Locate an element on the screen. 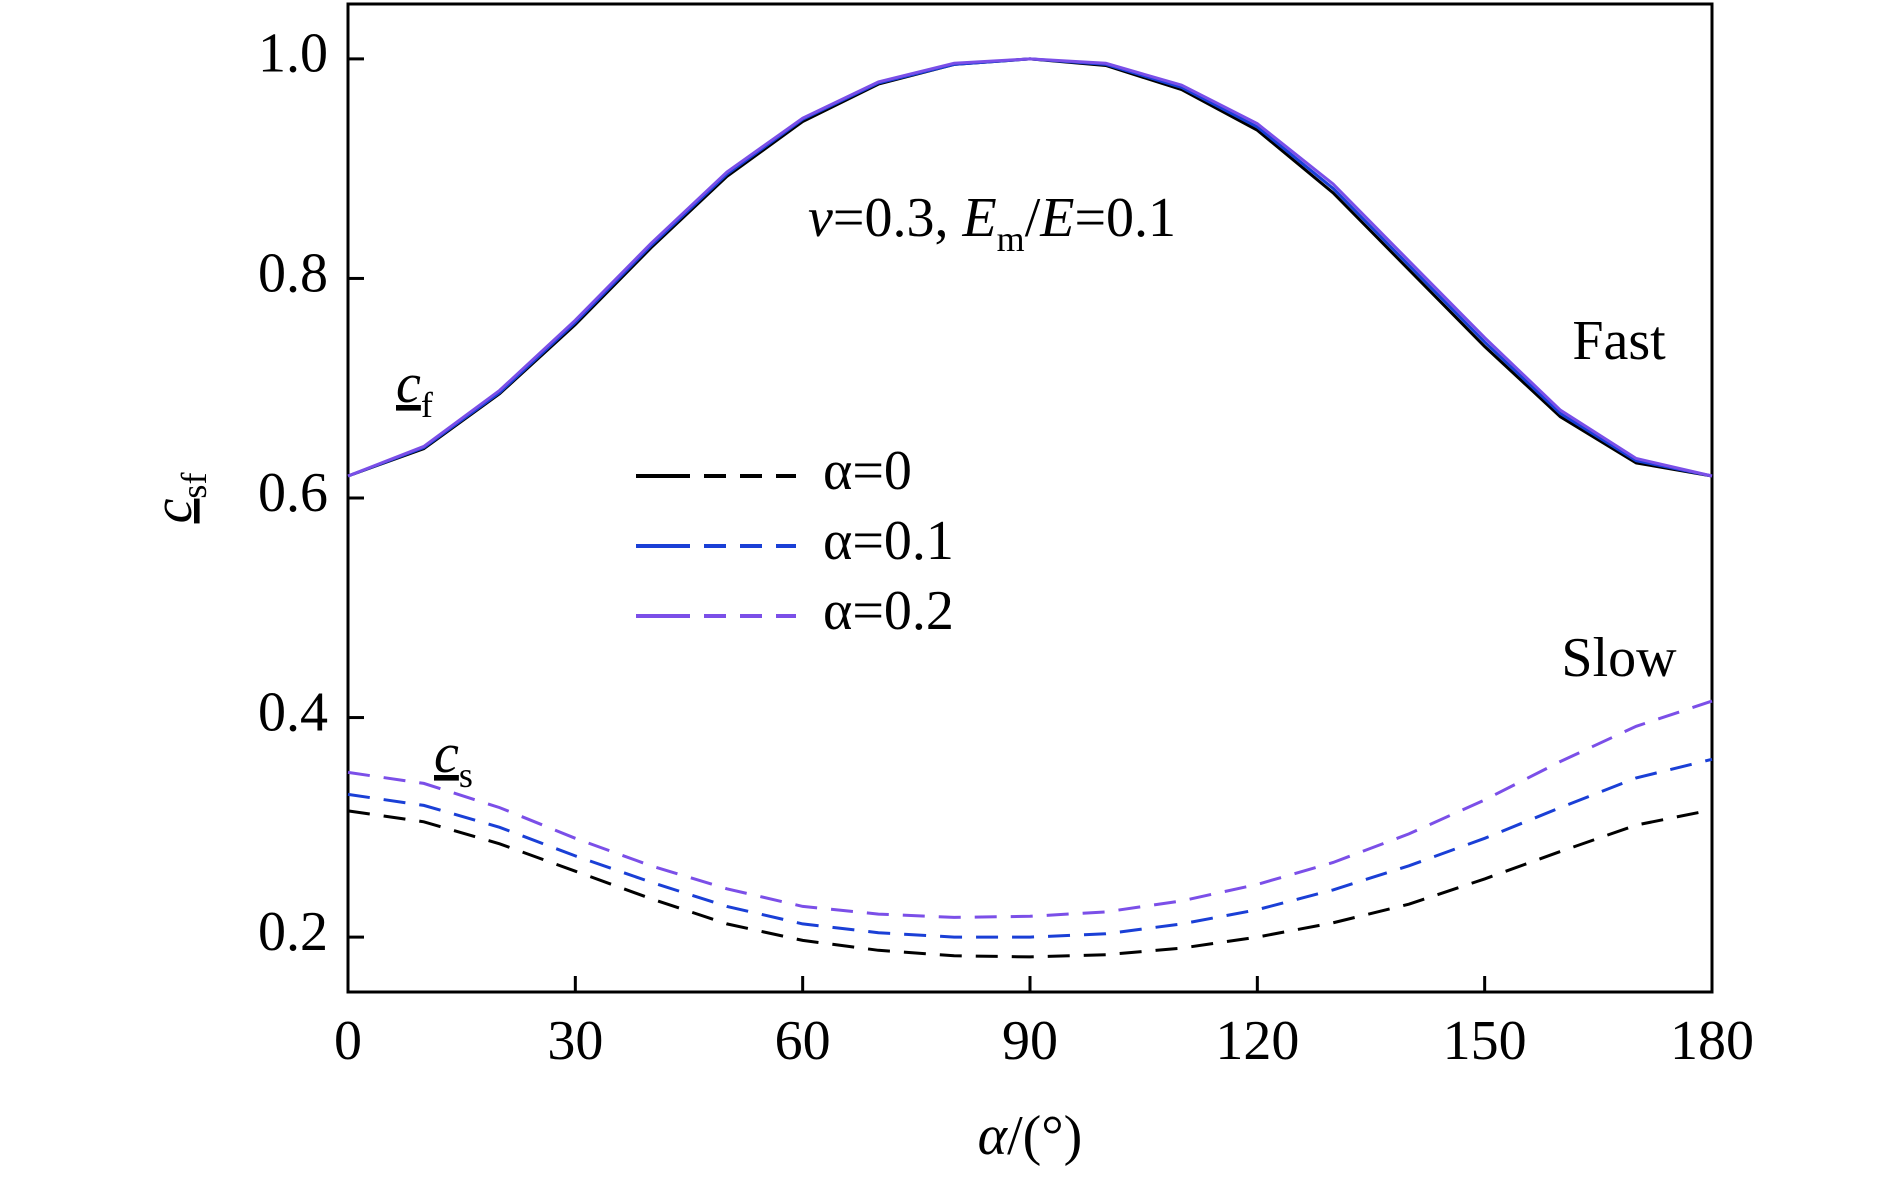 The width and height of the screenshot is (1890, 1183). y-tick-label: 1.0 is located at coordinates (293, 54).